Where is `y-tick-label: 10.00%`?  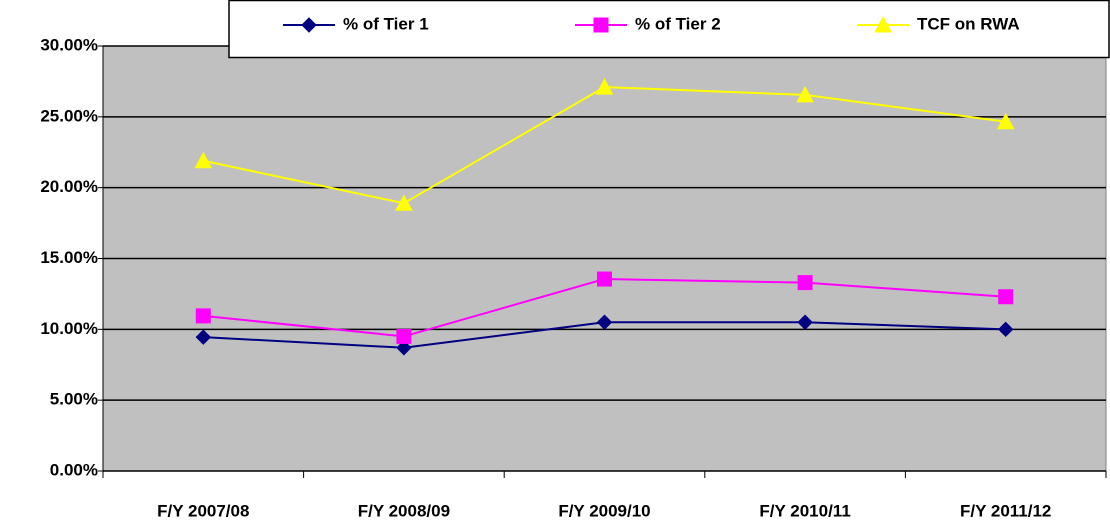
y-tick-label: 10.00% is located at coordinates (69, 328).